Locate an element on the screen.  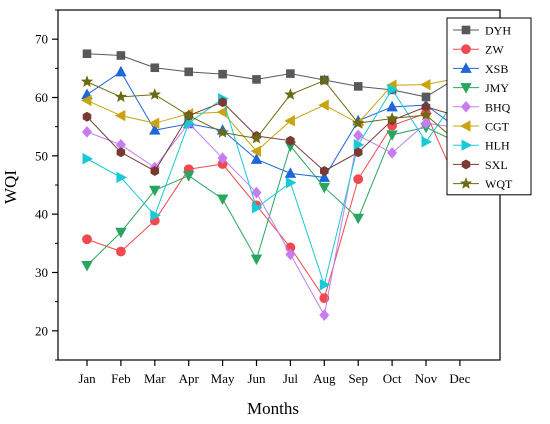
legend-item: WQT is located at coordinates (483, 184).